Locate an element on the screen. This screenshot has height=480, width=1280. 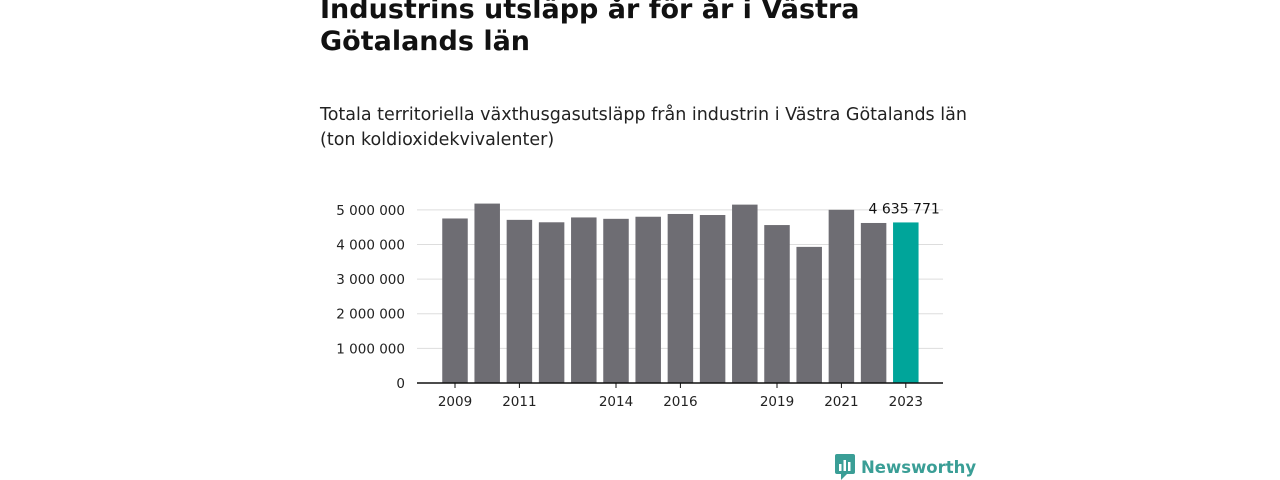
bar-2017 is located at coordinates (712, 299).